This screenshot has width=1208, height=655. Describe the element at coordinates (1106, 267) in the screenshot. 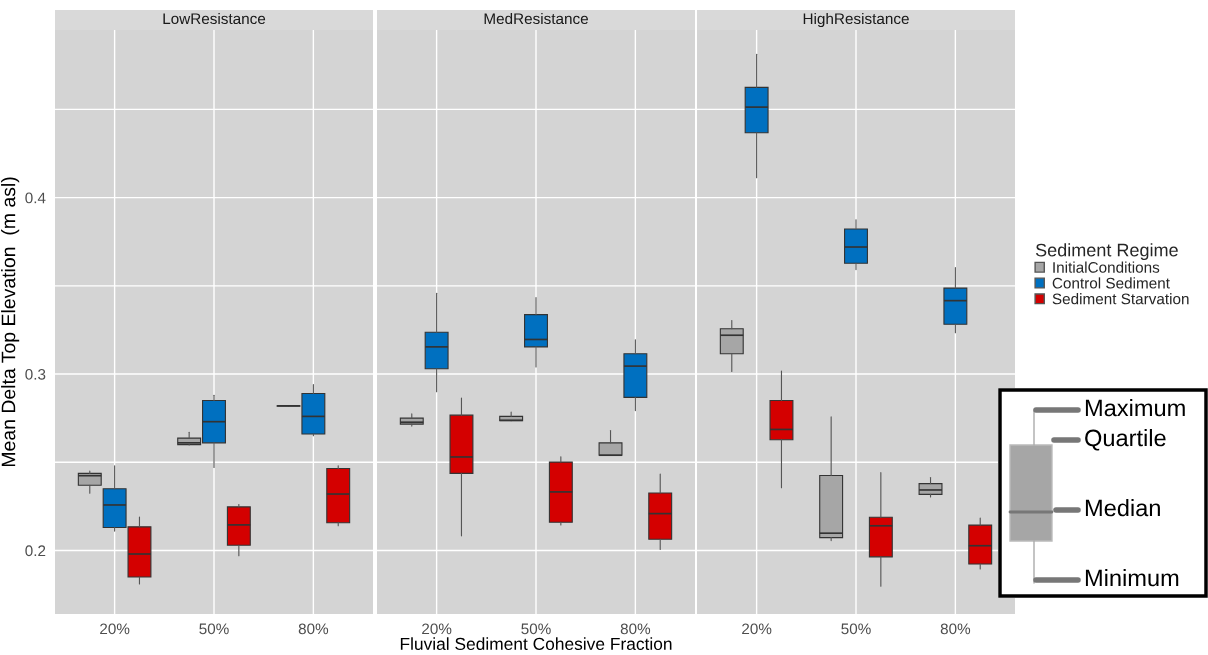

I see `legend-label: InitialConditions` at that location.